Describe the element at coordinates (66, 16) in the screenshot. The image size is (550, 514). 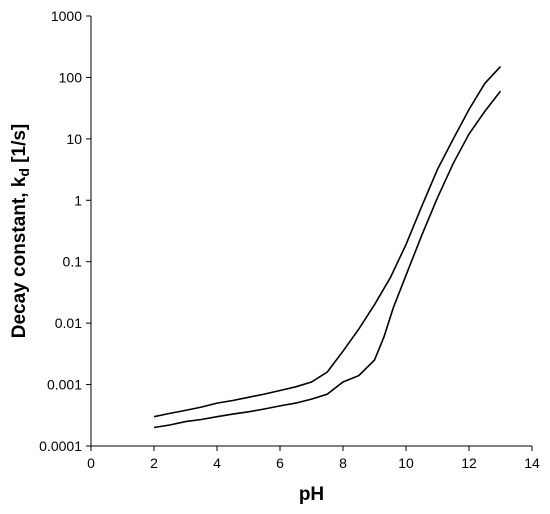
I see `y-tick-label: 1000` at that location.